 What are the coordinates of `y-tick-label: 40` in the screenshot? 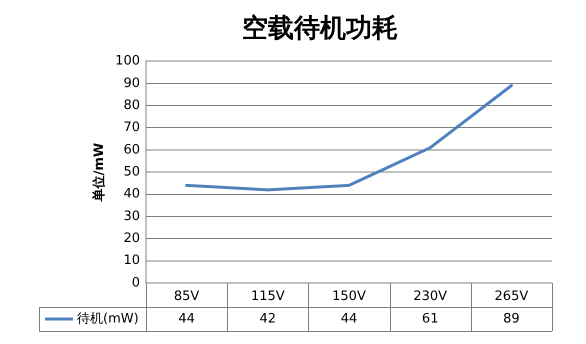 It's located at (131, 194).